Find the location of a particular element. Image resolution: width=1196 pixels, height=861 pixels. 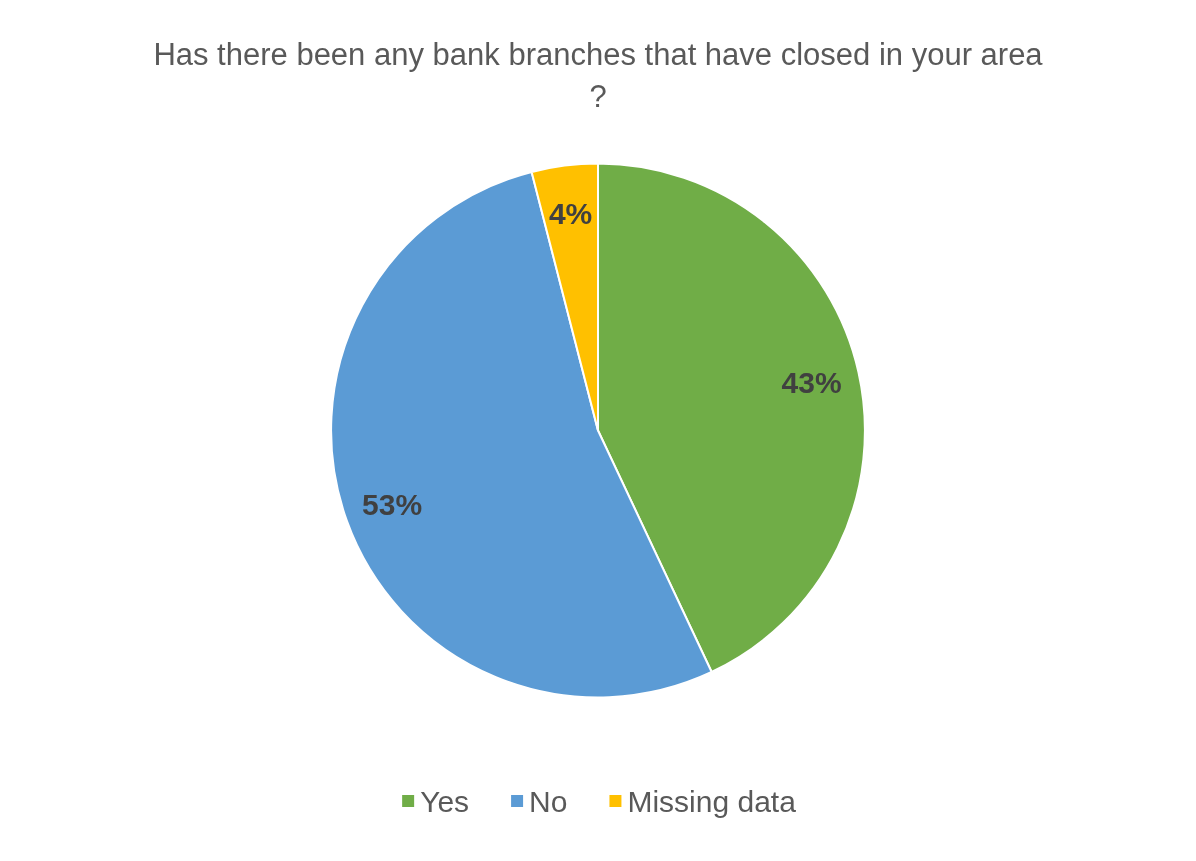

legend-label: No is located at coordinates (548, 801).